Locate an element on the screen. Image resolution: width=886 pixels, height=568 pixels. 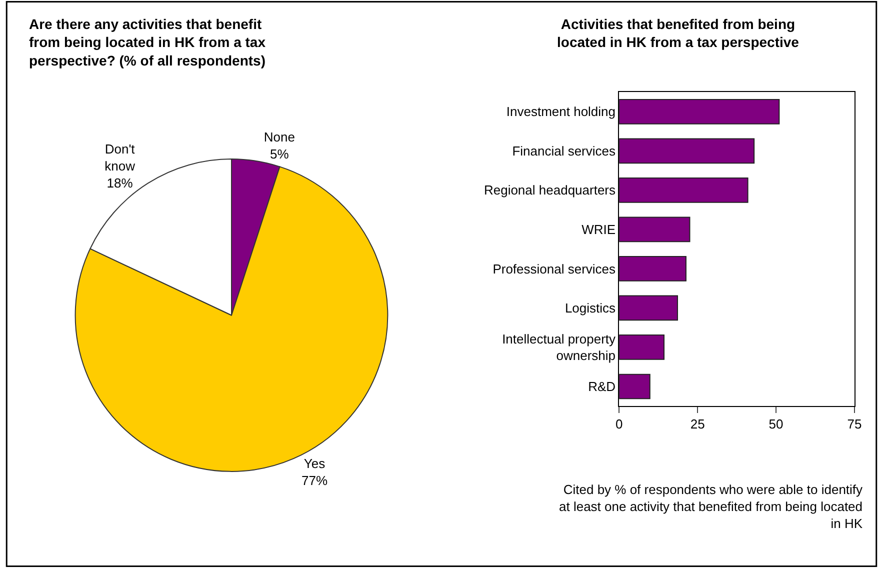
y-tick-label: Financial services is located at coordinates (564, 150).